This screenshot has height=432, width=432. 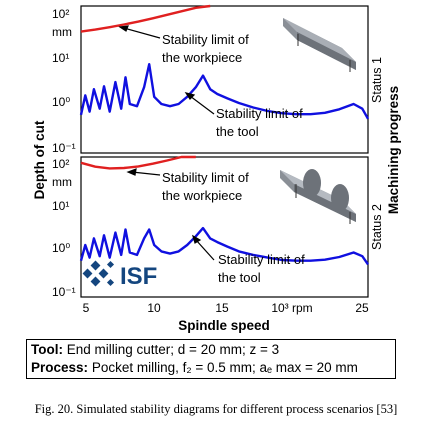 I want to click on p1-tool-arrowhead, so click(x=190, y=96).